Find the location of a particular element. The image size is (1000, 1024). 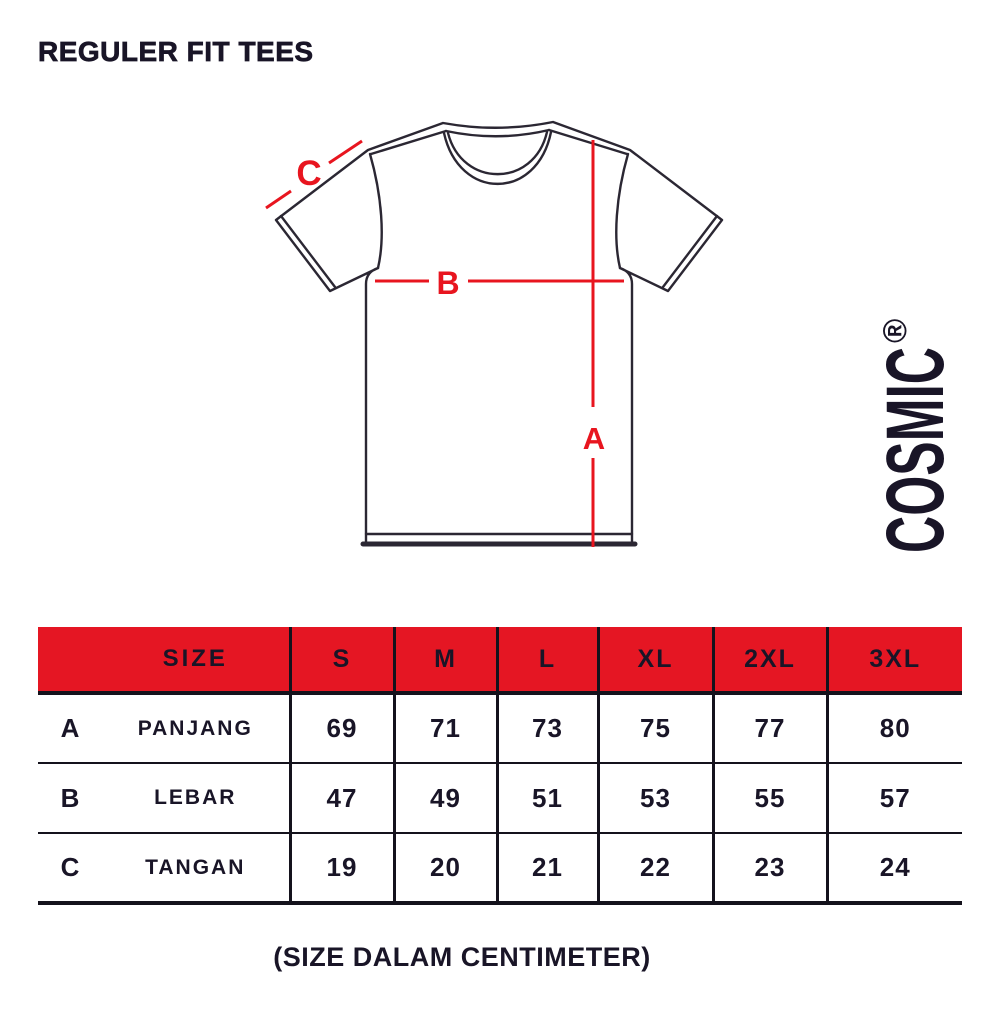

sleeve-seam-left is located at coordinates (375, 211).